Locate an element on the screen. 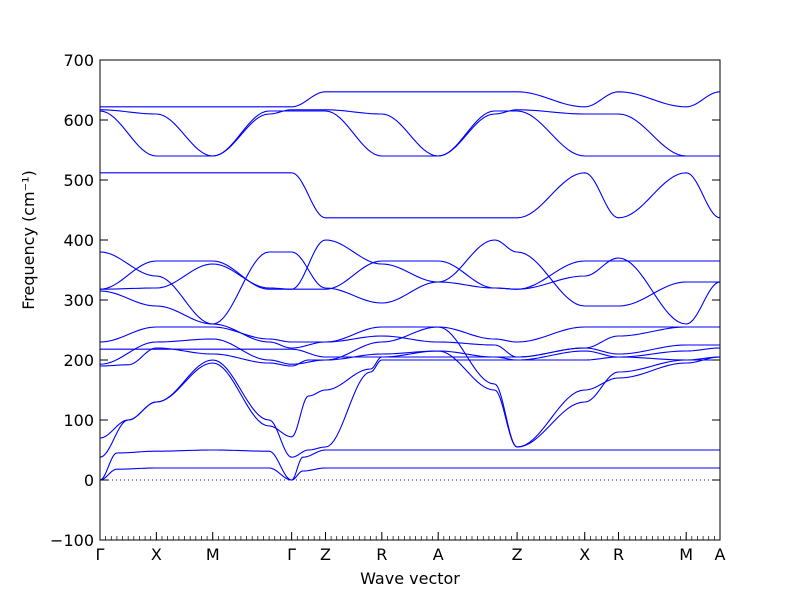 The image size is (800, 600). y-tick-label: 300 is located at coordinates (78, 300).